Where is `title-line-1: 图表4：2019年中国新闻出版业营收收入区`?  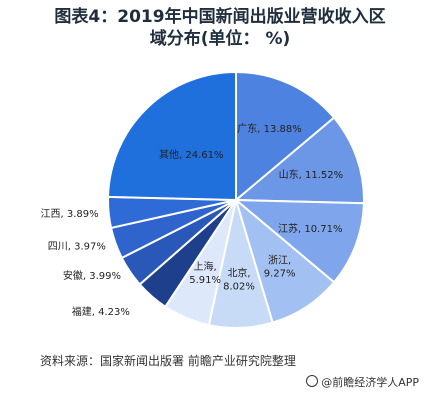
title-line-1: 图表4：2019年中国新闻出版业营收收入区 is located at coordinates (220, 17).